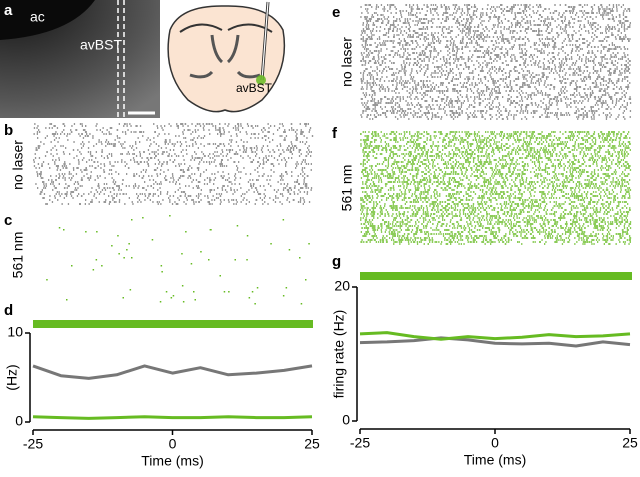 The image size is (640, 477). I want to click on panel-label: d, so click(8, 310).